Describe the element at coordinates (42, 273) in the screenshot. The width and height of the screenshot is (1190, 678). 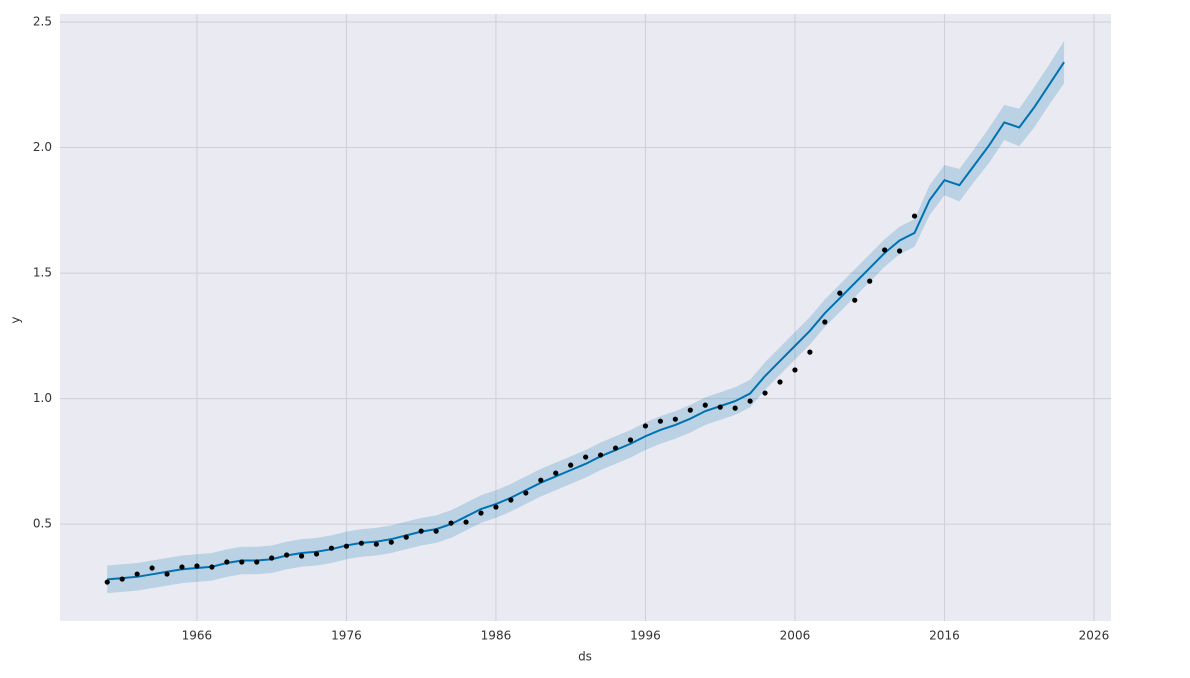
I see `y-tick-label: 1.5` at that location.